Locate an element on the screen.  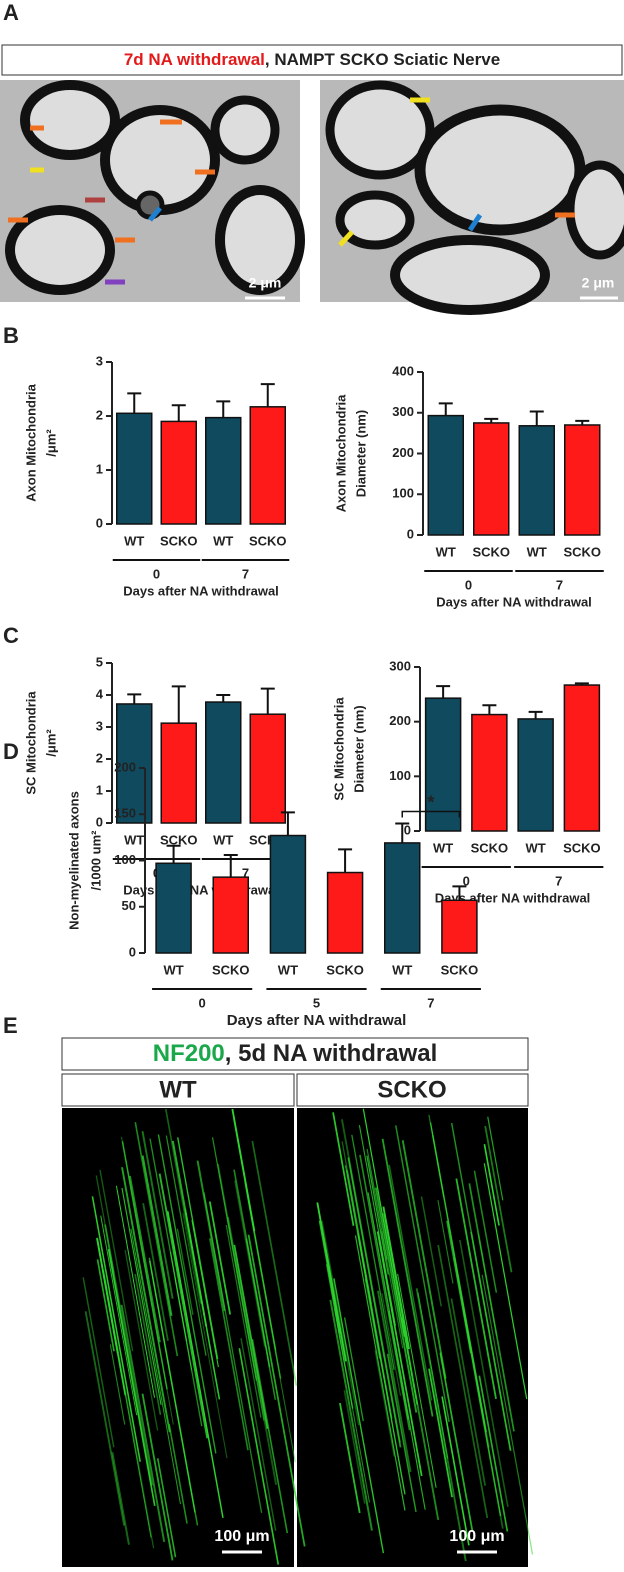
y-tick-label: 400 is located at coordinates (403, 370).